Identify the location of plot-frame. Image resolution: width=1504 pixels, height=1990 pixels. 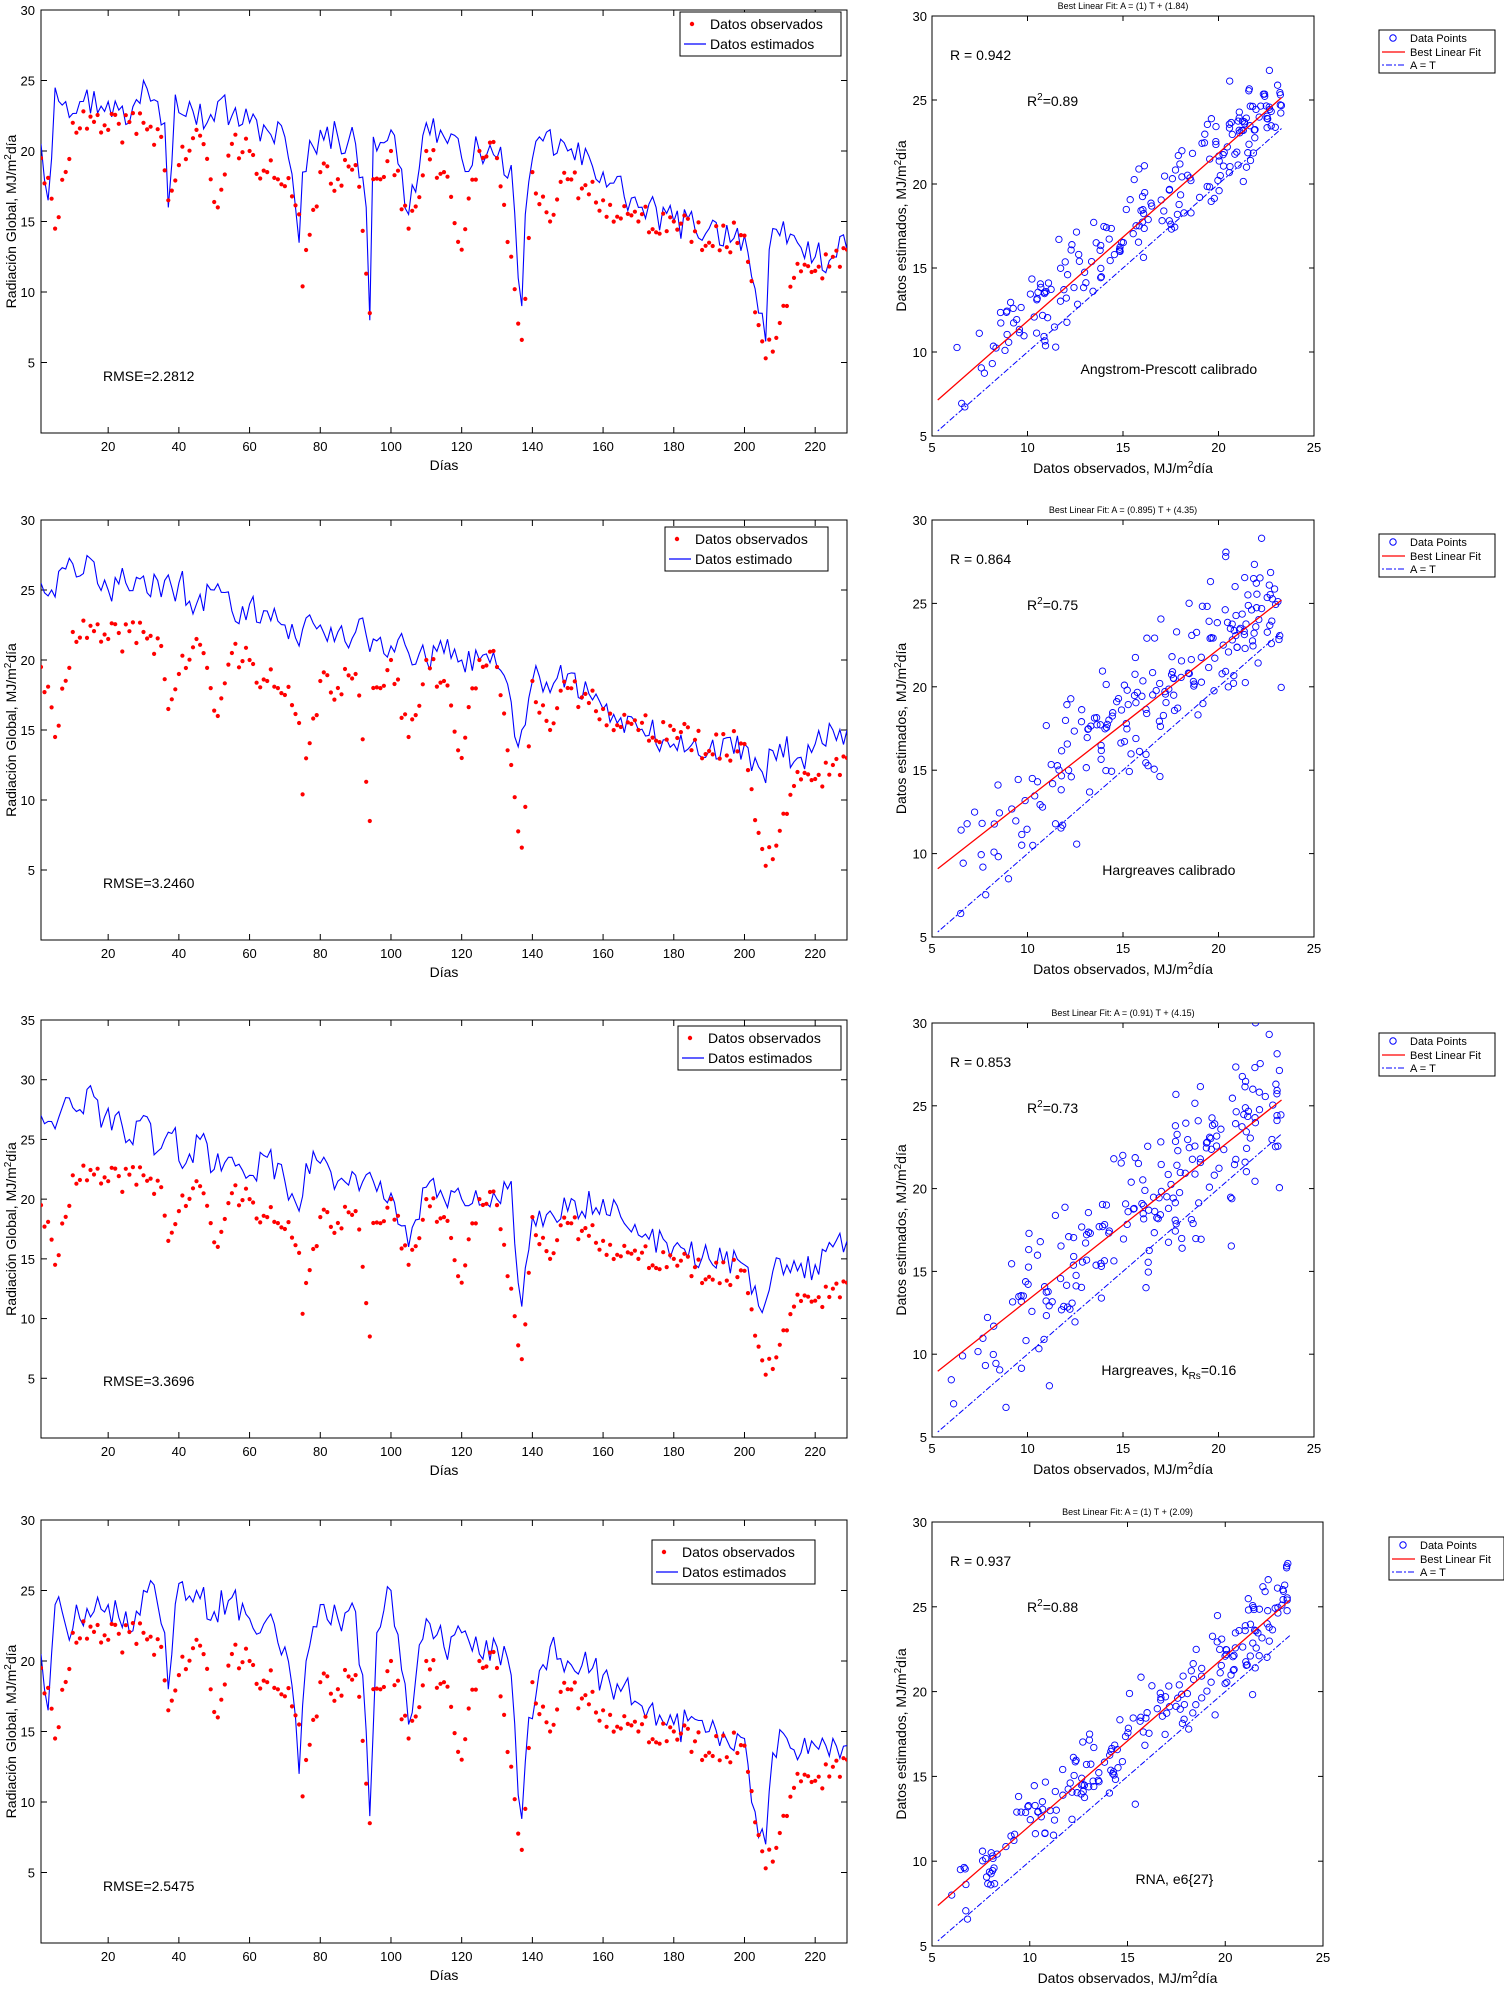
(444, 730).